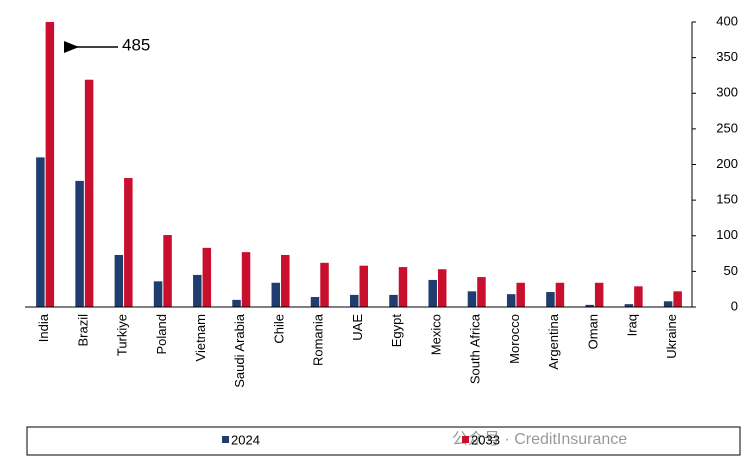 The width and height of the screenshot is (750, 474). What do you see at coordinates (136, 44) in the screenshot?
I see `annotation: 485` at bounding box center [136, 44].